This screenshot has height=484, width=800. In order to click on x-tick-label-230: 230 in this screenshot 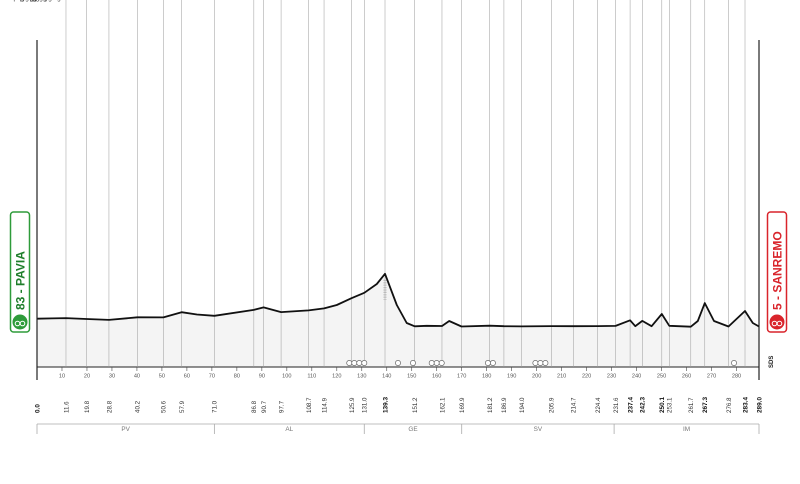, I will do `click(611, 377)`.